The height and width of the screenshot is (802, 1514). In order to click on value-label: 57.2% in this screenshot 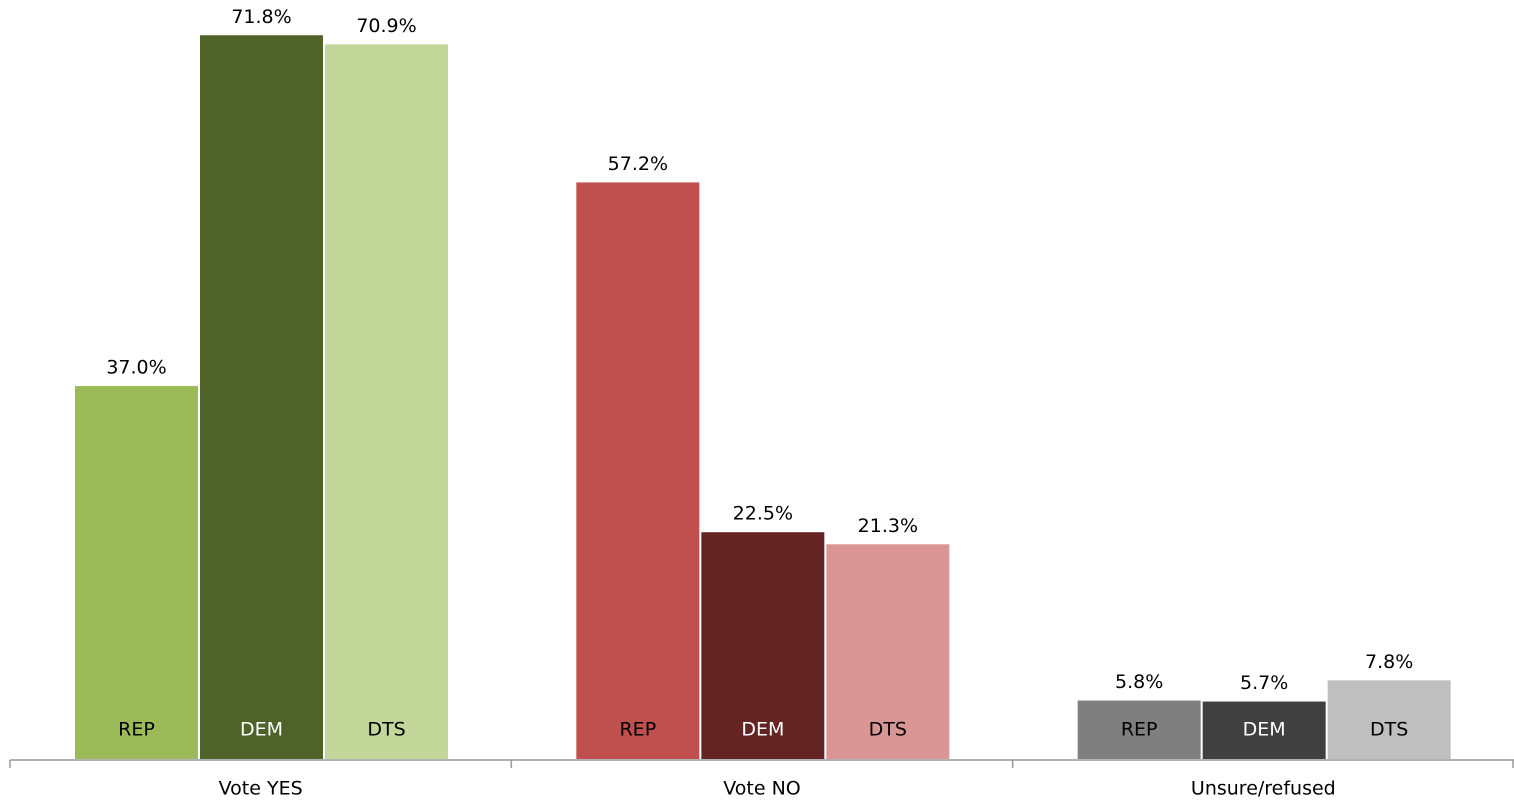, I will do `click(638, 164)`.